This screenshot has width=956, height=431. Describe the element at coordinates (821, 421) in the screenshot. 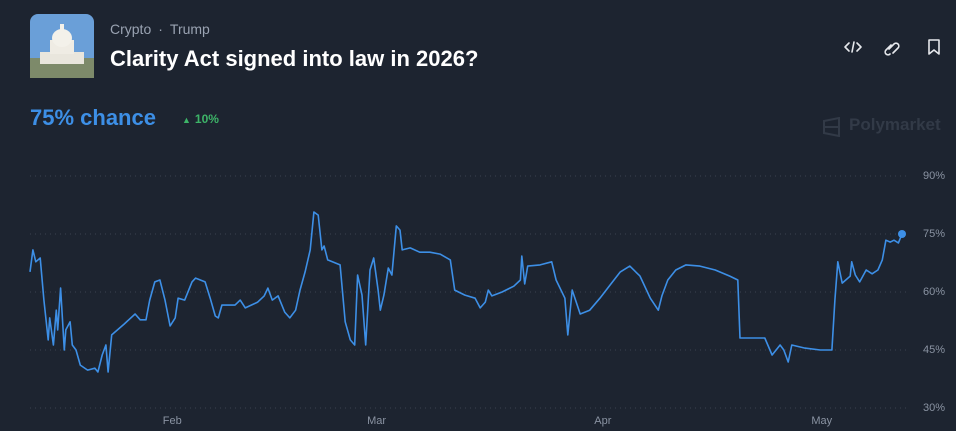

I see `x-tick-label: May` at that location.